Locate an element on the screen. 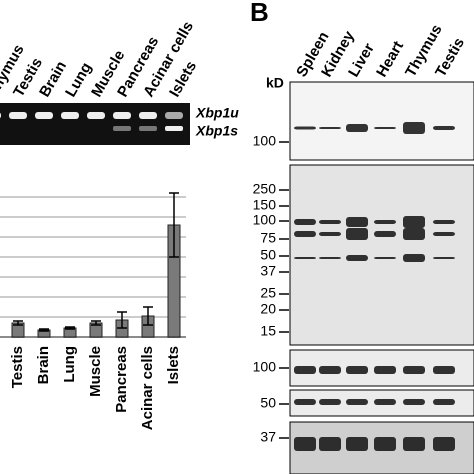  unit-label: kD is located at coordinates (275, 83).